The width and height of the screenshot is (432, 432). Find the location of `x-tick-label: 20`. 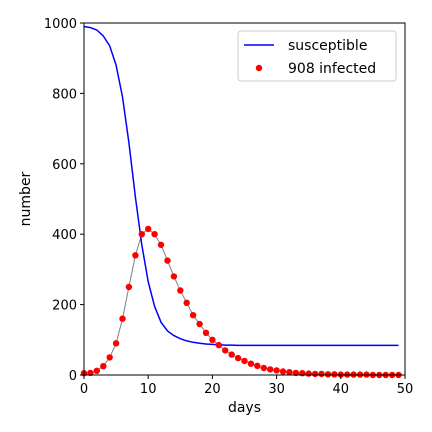

x-tick-label: 20 is located at coordinates (212, 389).